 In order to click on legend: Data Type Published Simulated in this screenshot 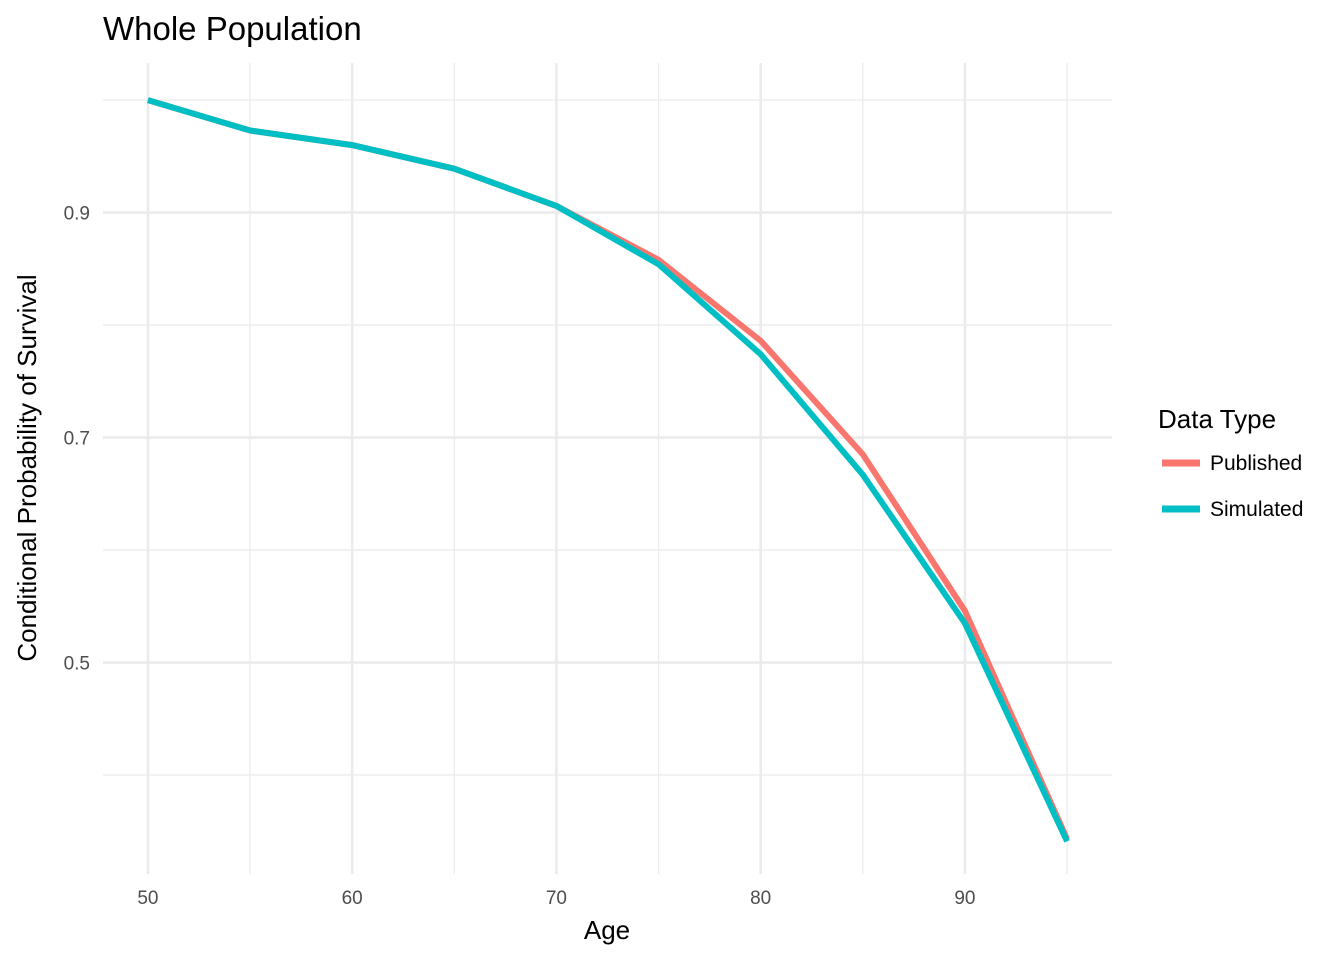, I will do `click(1230, 462)`.